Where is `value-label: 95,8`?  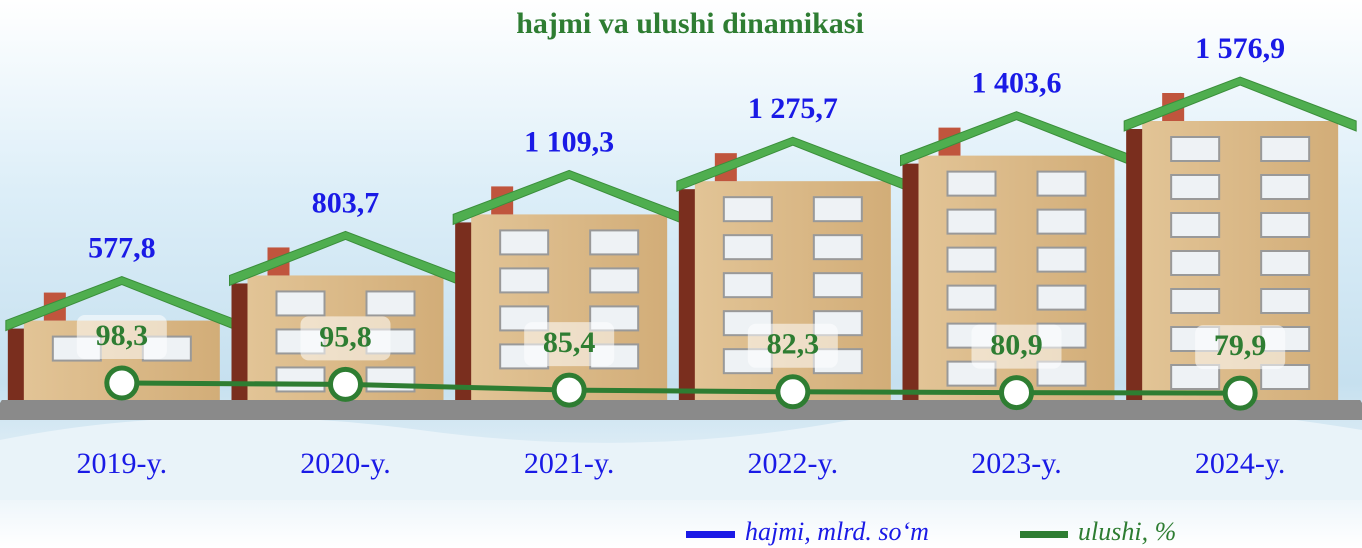
value-label: 95,8 is located at coordinates (345, 336).